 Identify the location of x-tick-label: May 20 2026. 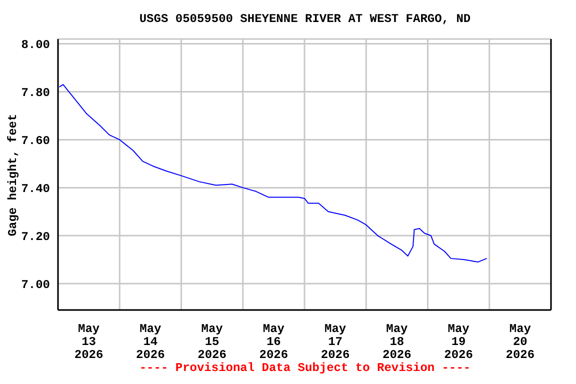
(520, 342).